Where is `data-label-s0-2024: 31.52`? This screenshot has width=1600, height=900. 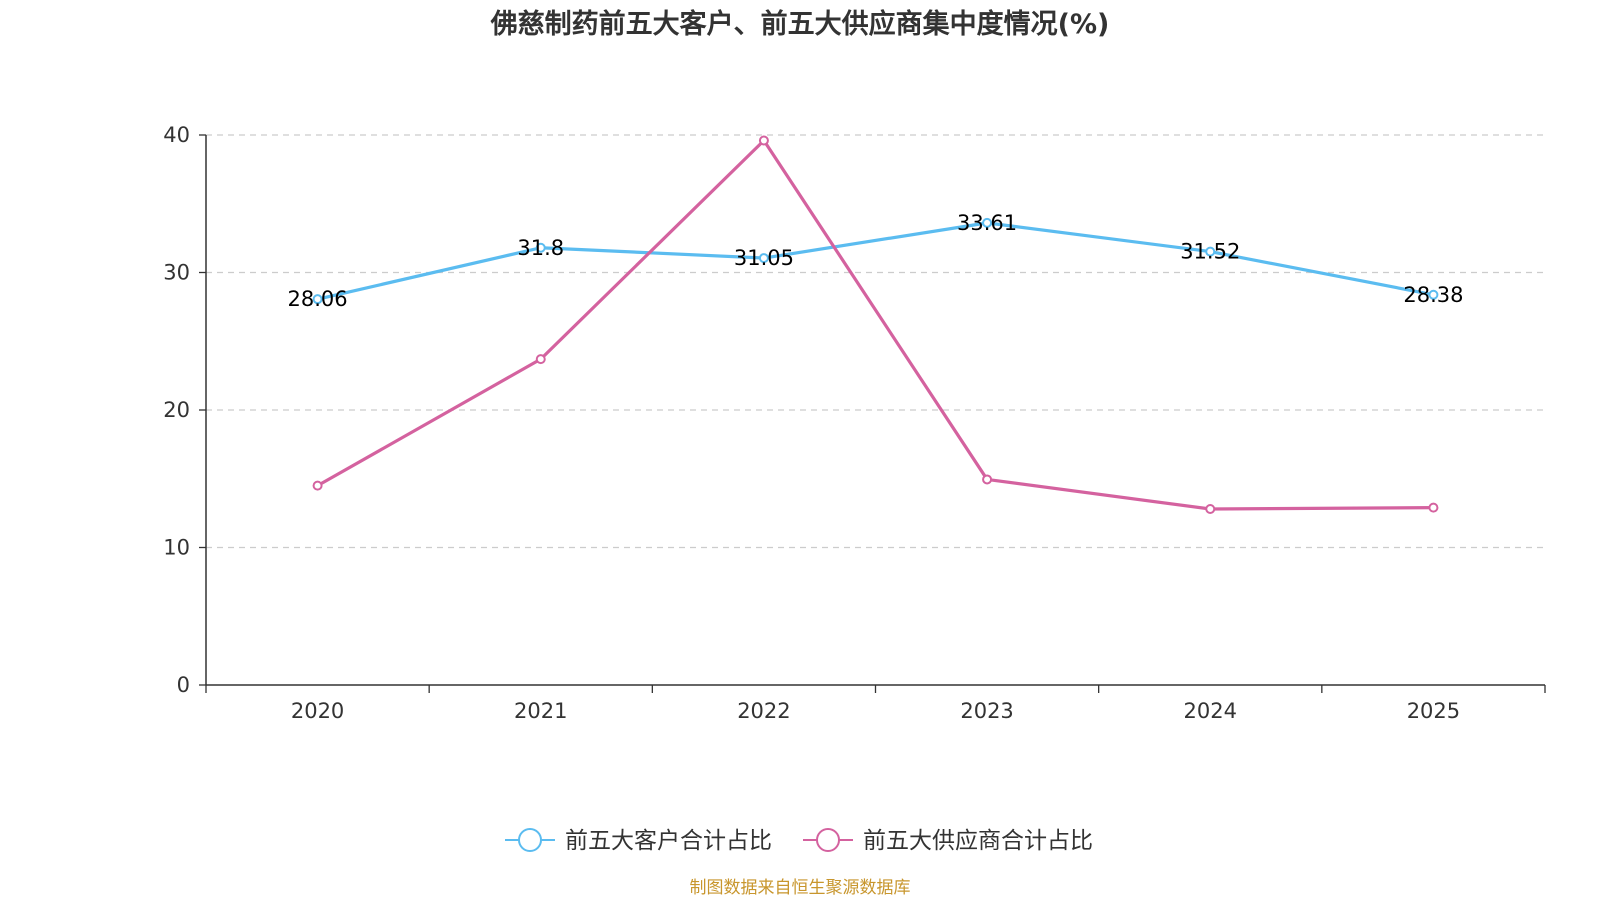 data-label-s0-2024: 31.52 is located at coordinates (1210, 252).